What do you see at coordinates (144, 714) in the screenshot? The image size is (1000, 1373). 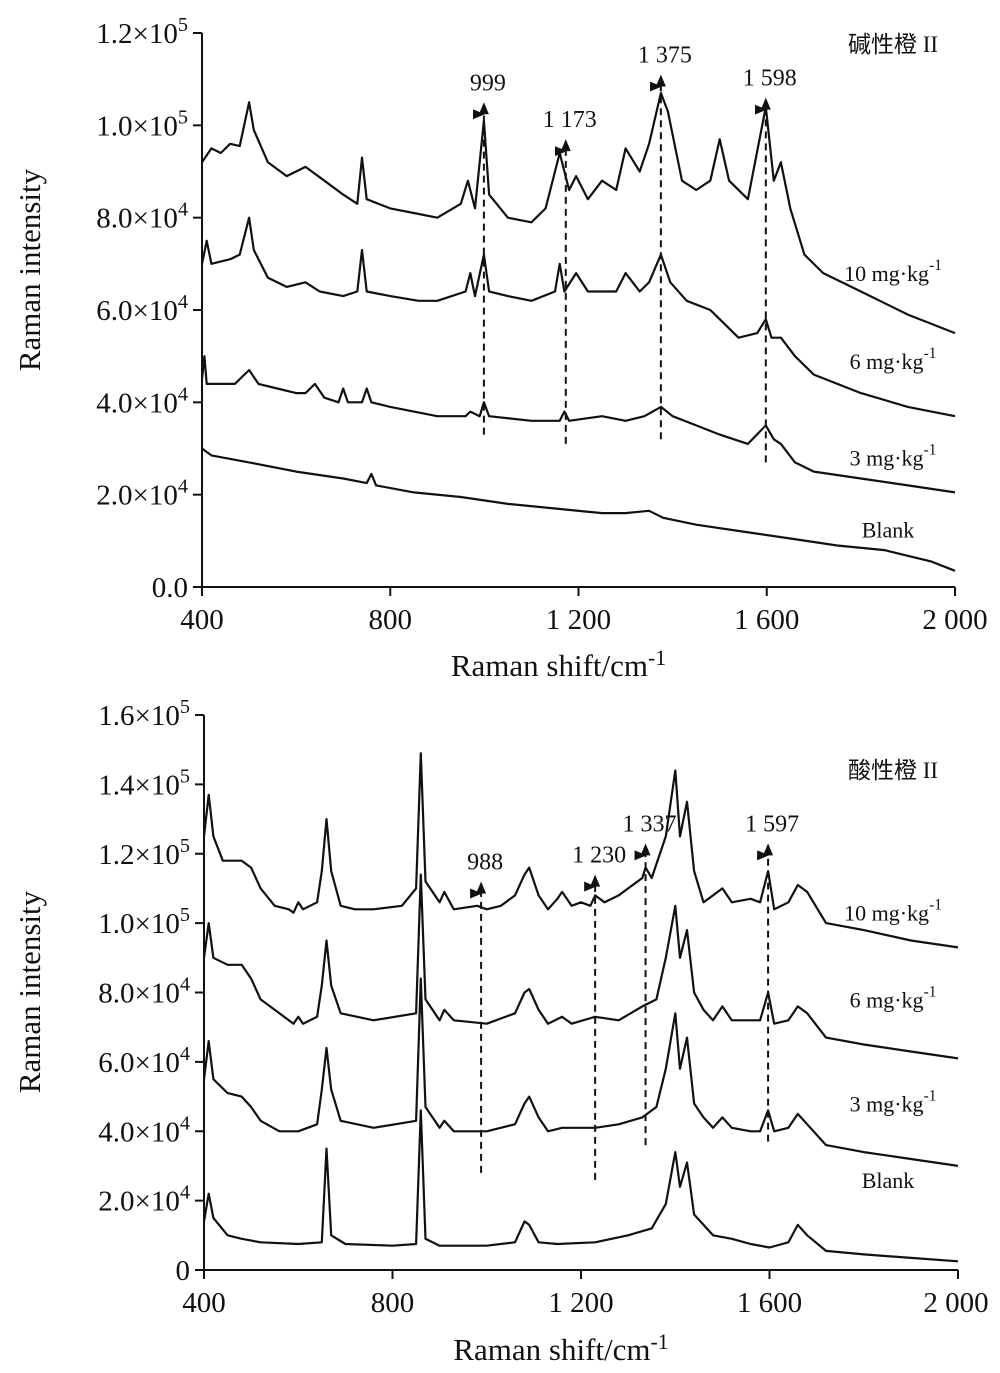 I see `y-tick-label: 1.6×10⁵` at bounding box center [144, 714].